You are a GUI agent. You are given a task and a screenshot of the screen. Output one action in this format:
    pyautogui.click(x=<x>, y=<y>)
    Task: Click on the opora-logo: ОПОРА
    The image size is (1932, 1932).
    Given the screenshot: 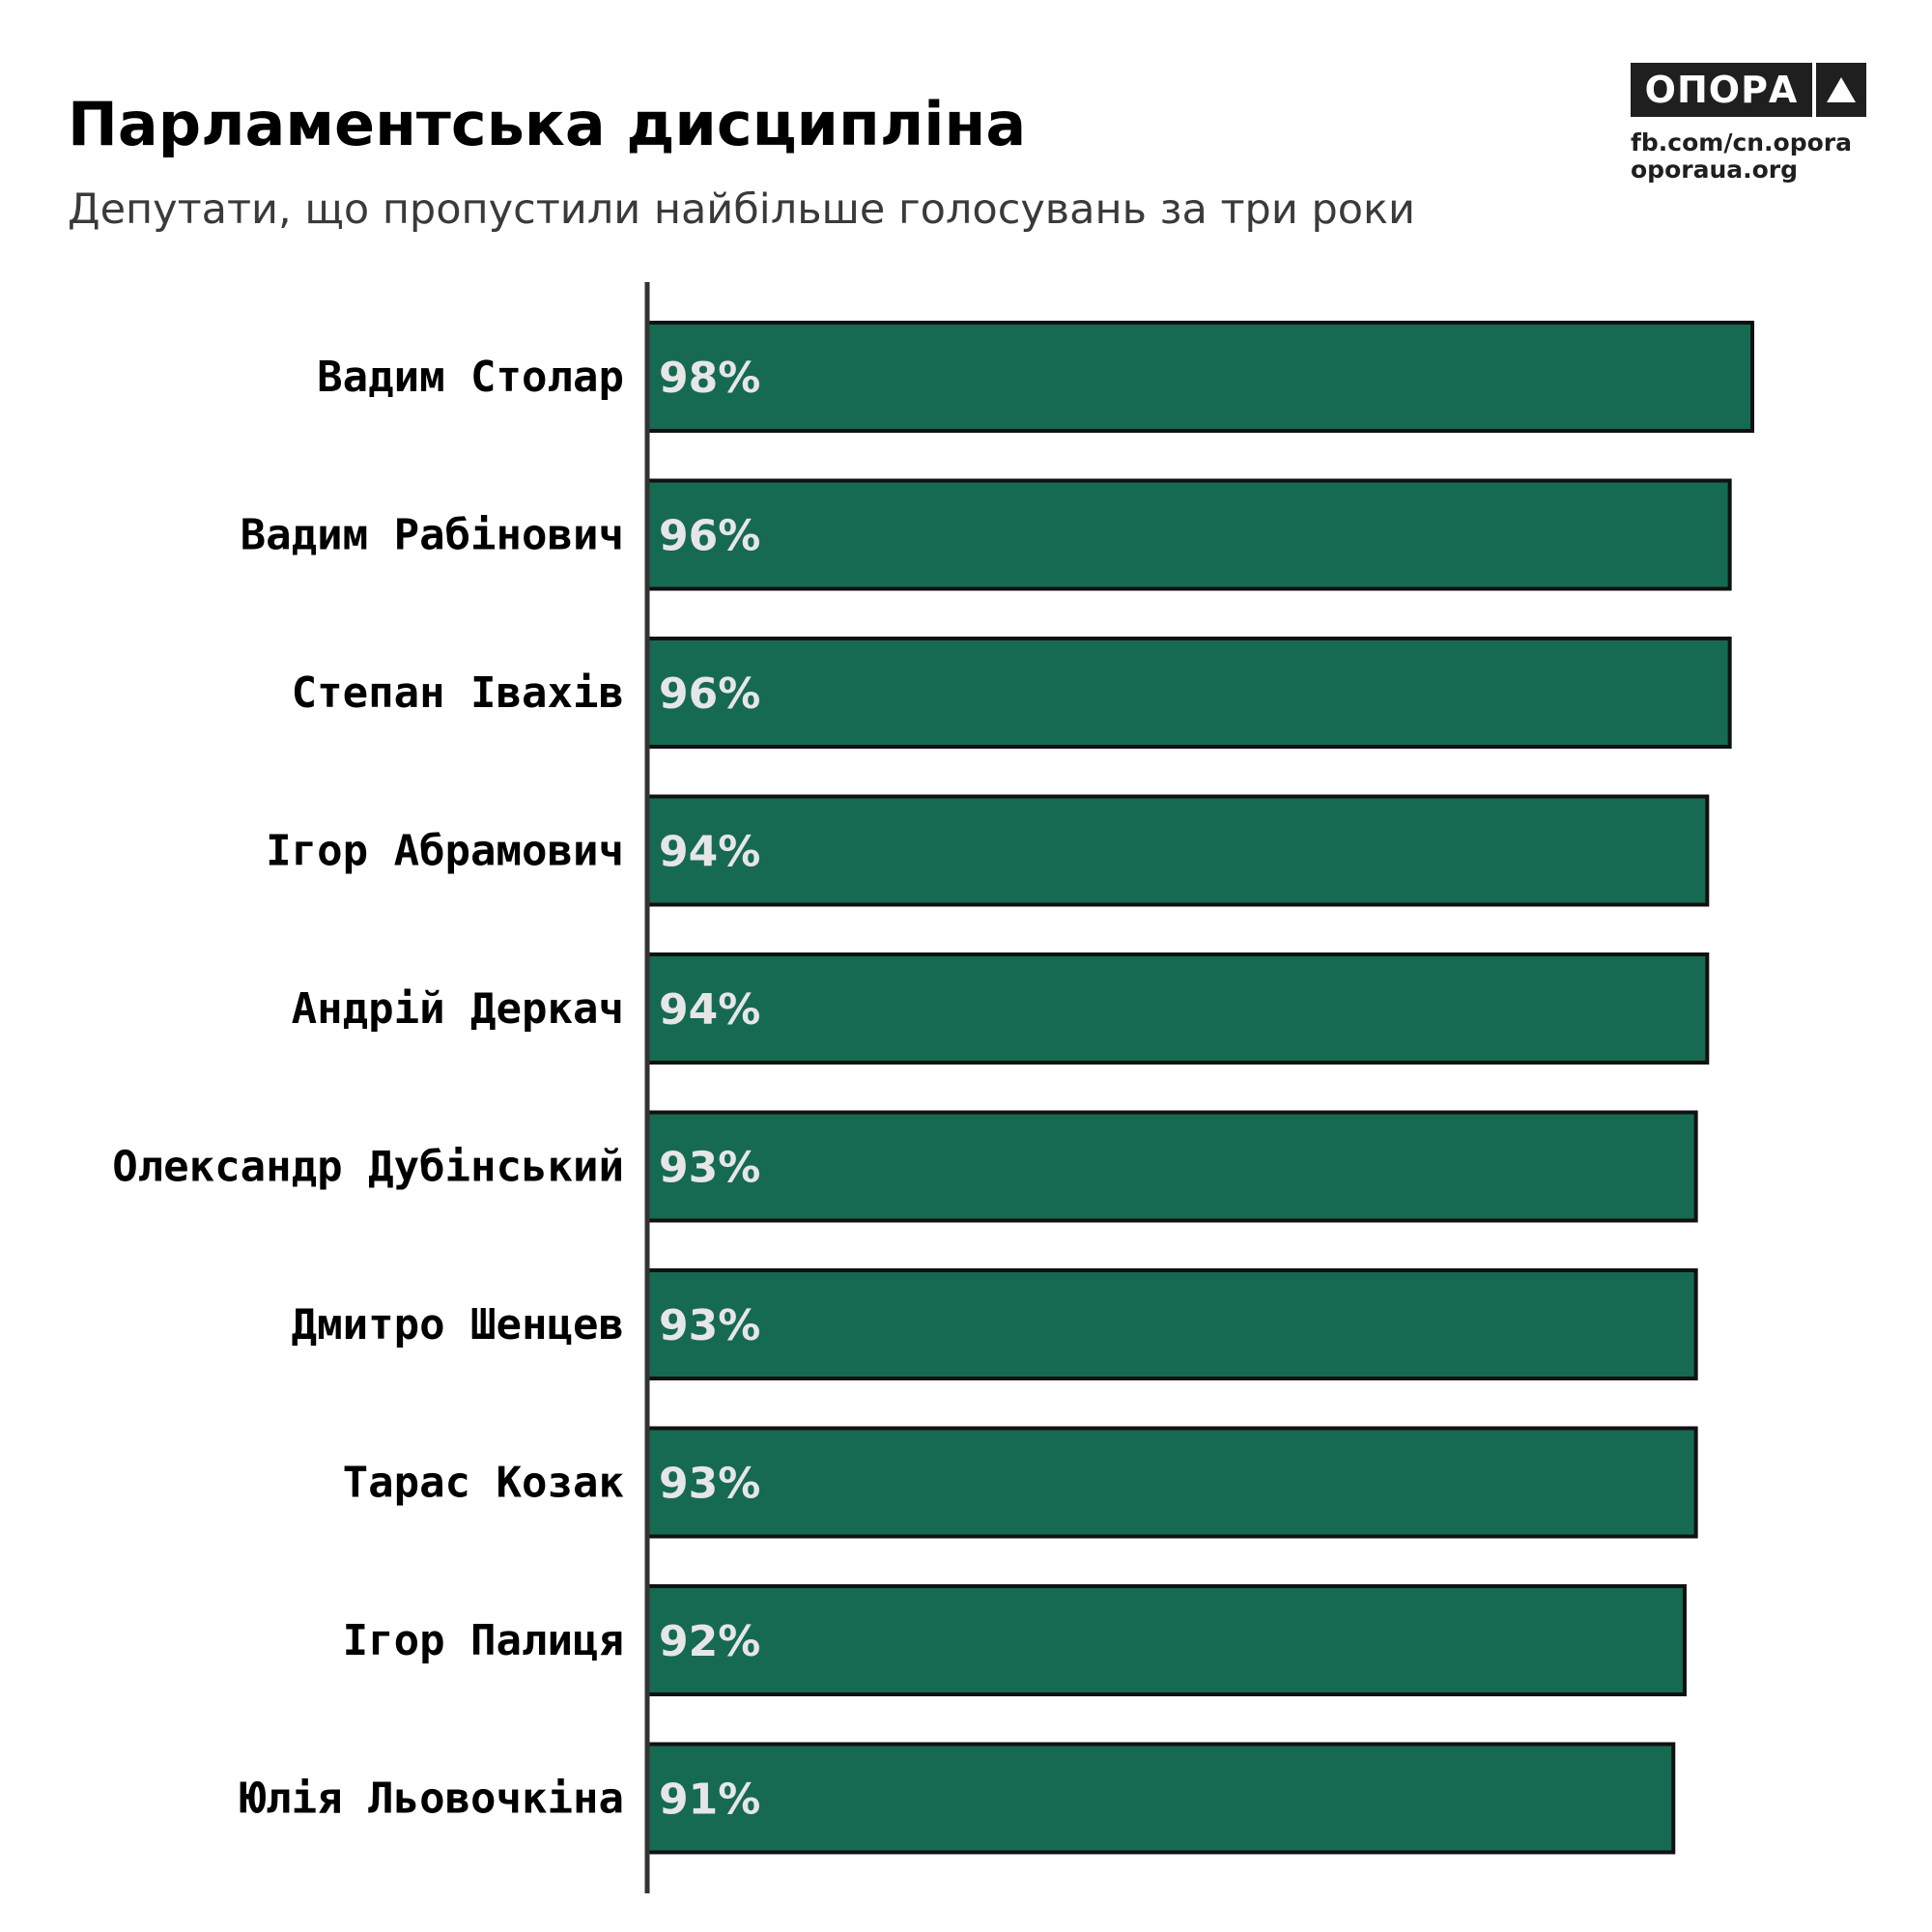 What is the action you would take?
    pyautogui.click(x=1748, y=90)
    